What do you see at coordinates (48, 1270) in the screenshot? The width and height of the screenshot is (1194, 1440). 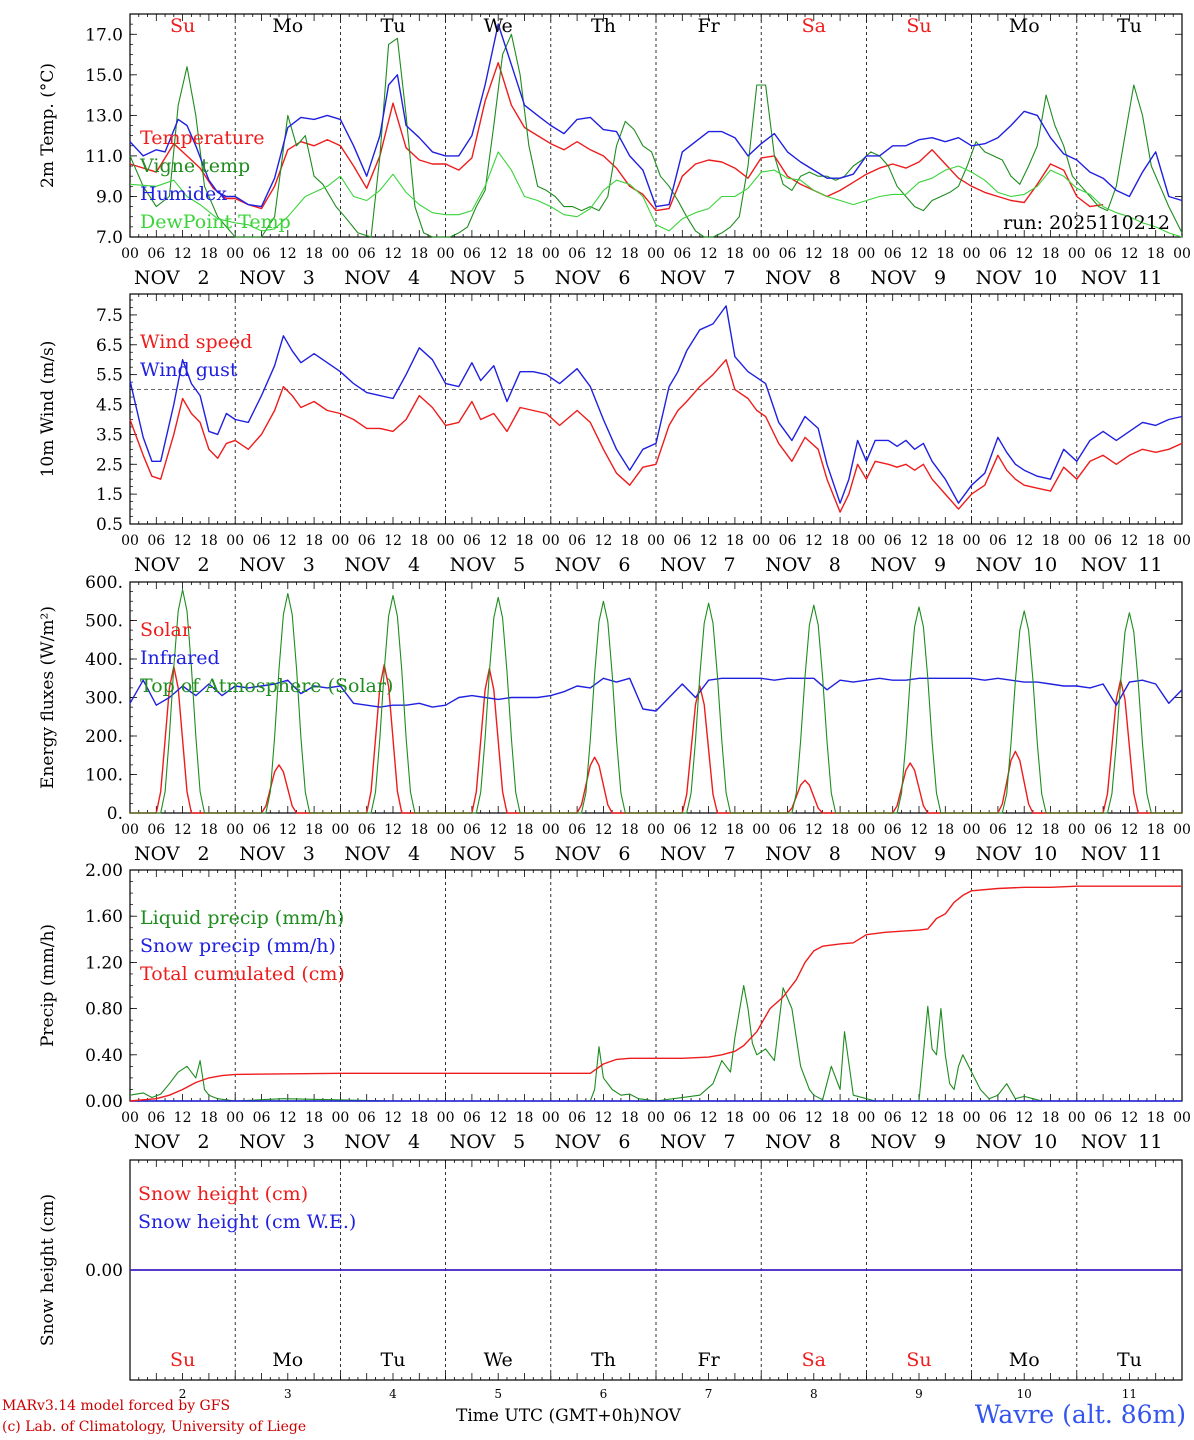 I see `y-axis-label: Snow height (cm)` at bounding box center [48, 1270].